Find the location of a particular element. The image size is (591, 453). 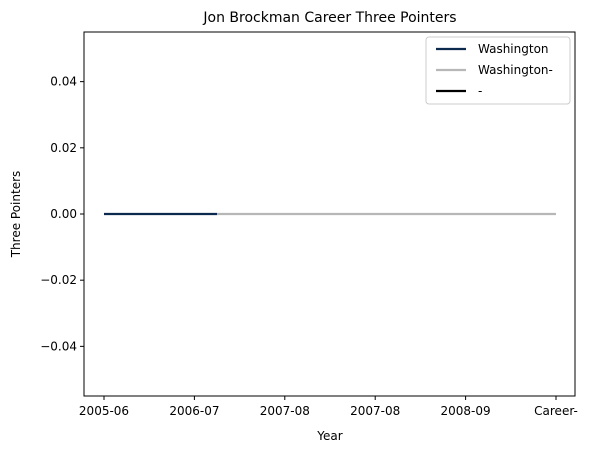

legend-box is located at coordinates (498, 70).